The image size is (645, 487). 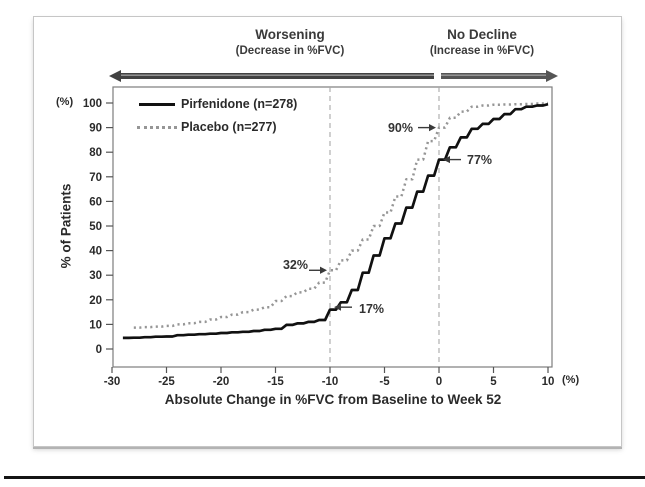 I want to click on worsening-region-header: Worsening (Decrease in %FVC), so click(x=290, y=42).